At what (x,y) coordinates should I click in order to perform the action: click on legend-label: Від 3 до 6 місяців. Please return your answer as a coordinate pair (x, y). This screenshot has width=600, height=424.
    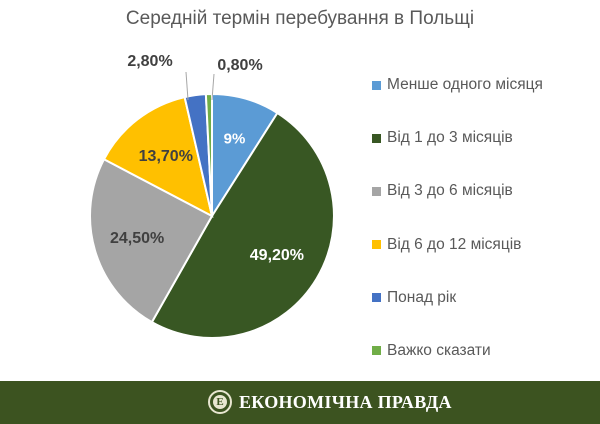
    Looking at the image, I should click on (450, 191).